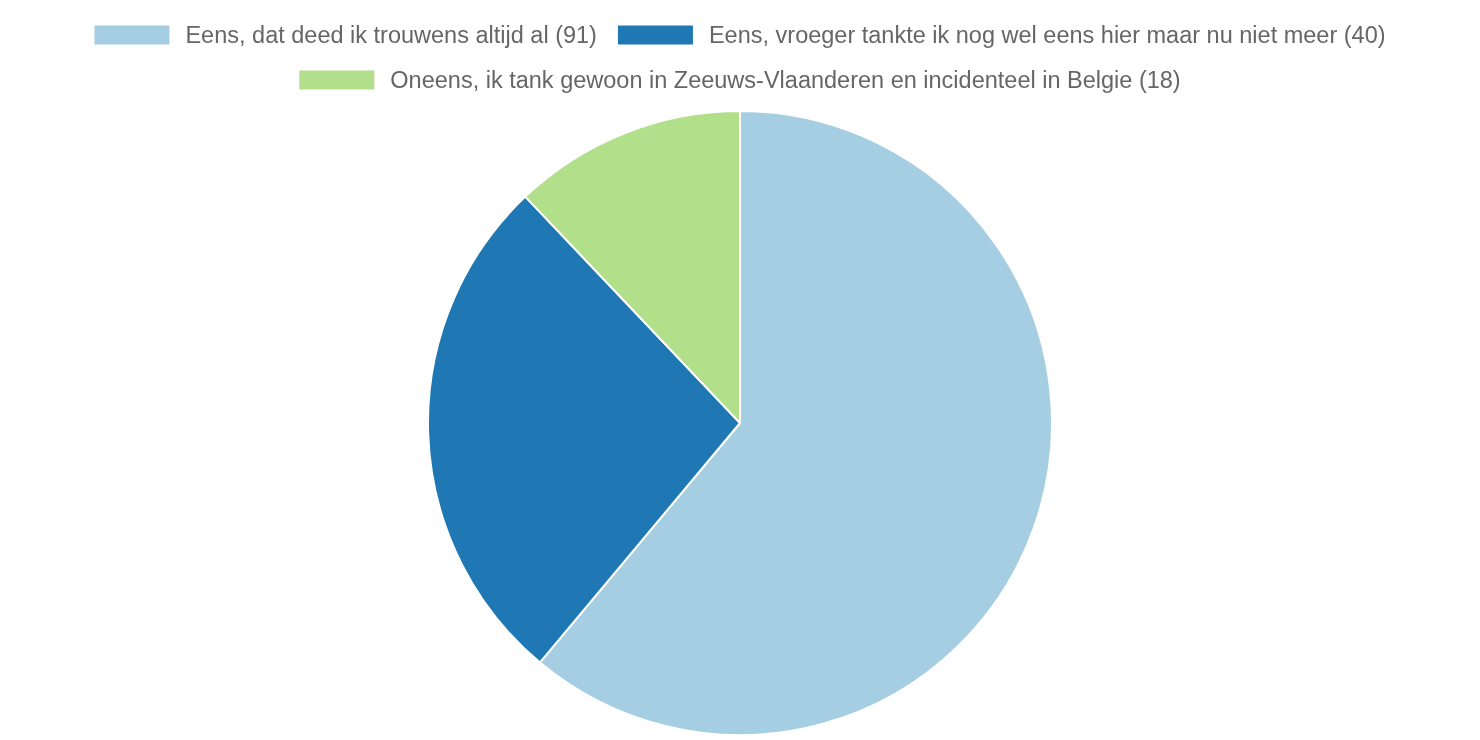  Describe the element at coordinates (1047, 35) in the screenshot. I see `legend-label: Eens, vroeger tankte ik nog wel eens hier maar nu niet meer (40)` at that location.